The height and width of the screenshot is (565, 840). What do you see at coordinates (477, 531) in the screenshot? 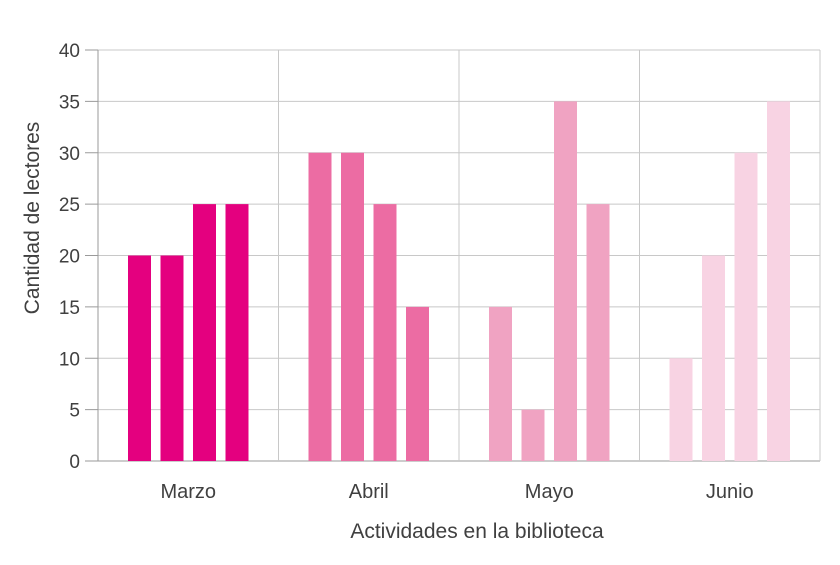
I see `x-axis-title: Actividades en la biblioteca` at bounding box center [477, 531].